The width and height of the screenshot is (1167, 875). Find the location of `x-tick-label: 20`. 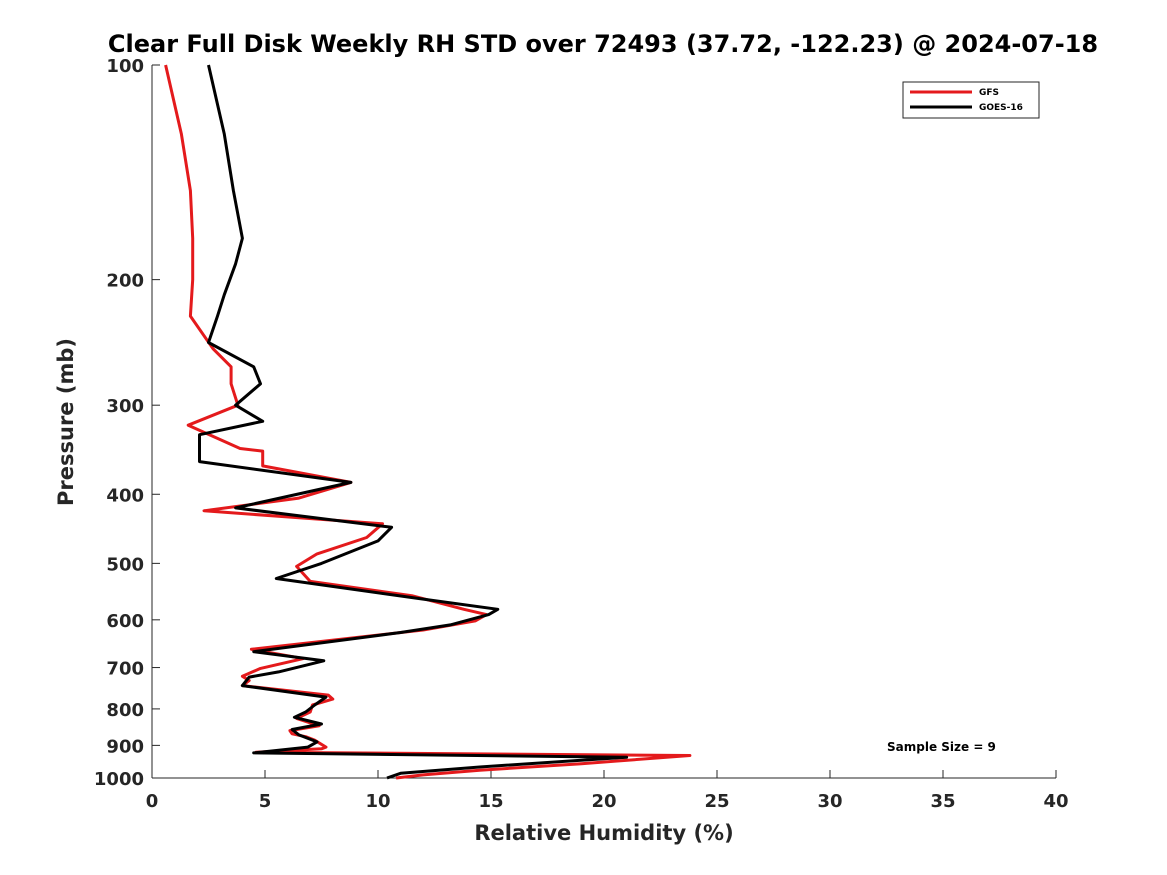

x-tick-label: 20 is located at coordinates (603, 801).